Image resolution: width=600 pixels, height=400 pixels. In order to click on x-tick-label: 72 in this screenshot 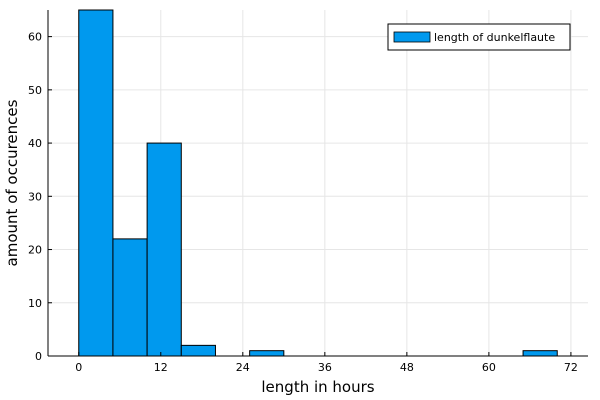, I will do `click(571, 367)`.